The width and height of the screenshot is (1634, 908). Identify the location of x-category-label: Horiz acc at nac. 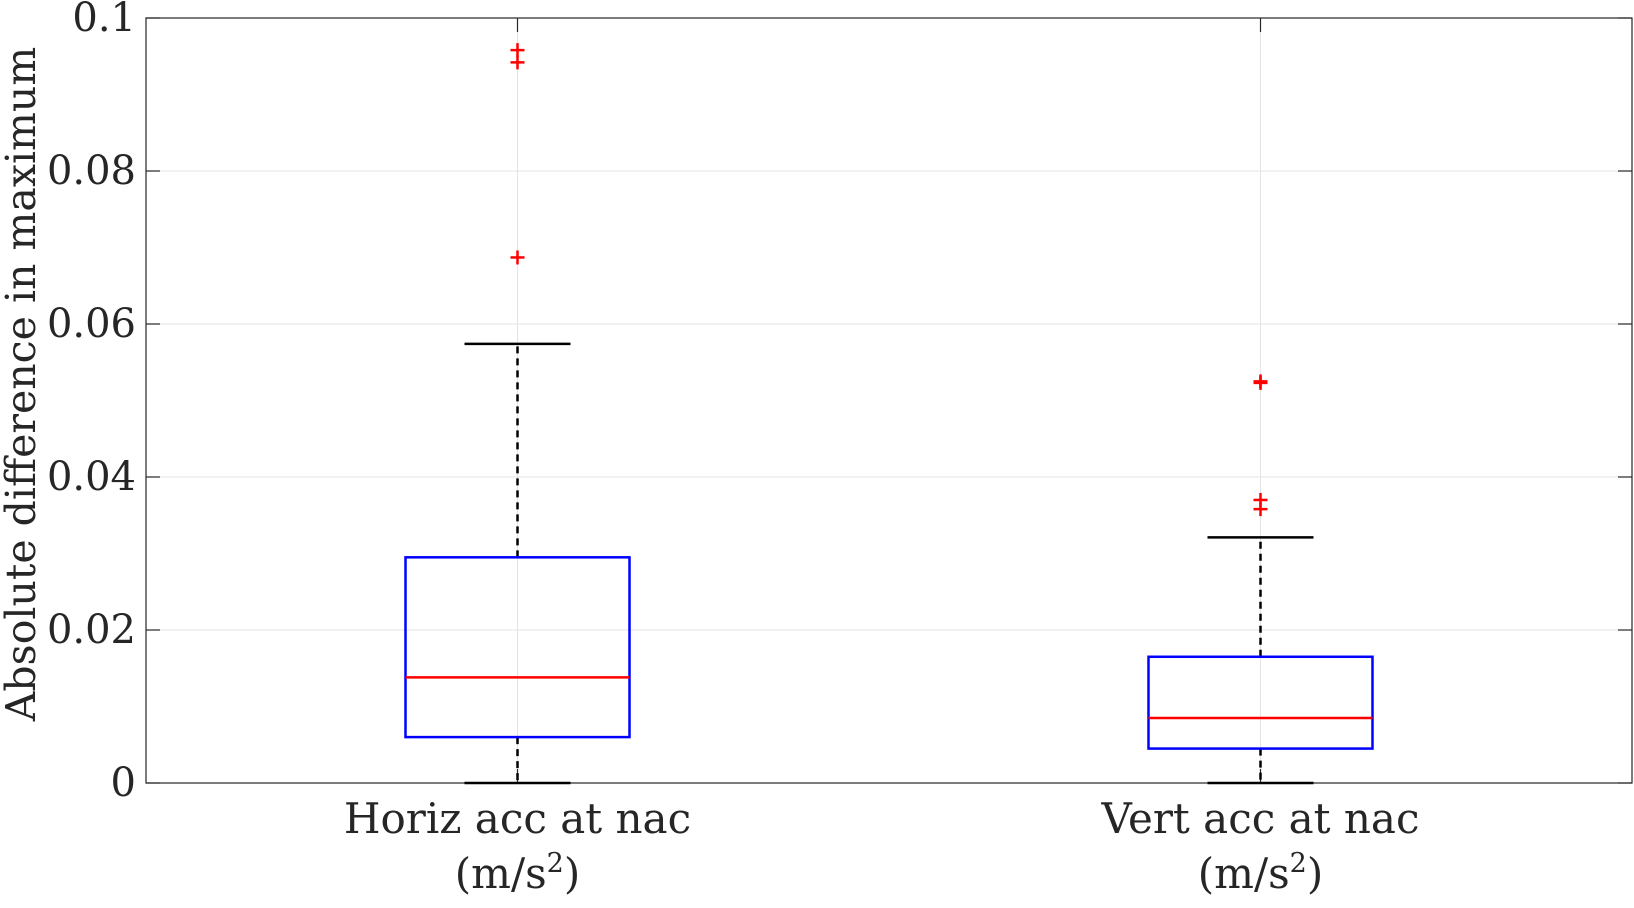
(517, 818).